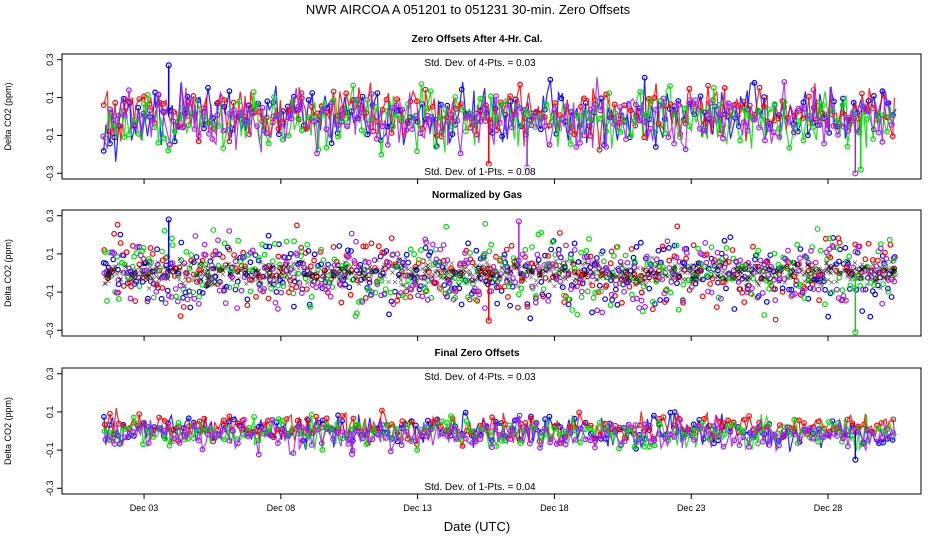 This screenshot has height=540, width=936. What do you see at coordinates (855, 173) in the screenshot?
I see `spike-point` at bounding box center [855, 173].